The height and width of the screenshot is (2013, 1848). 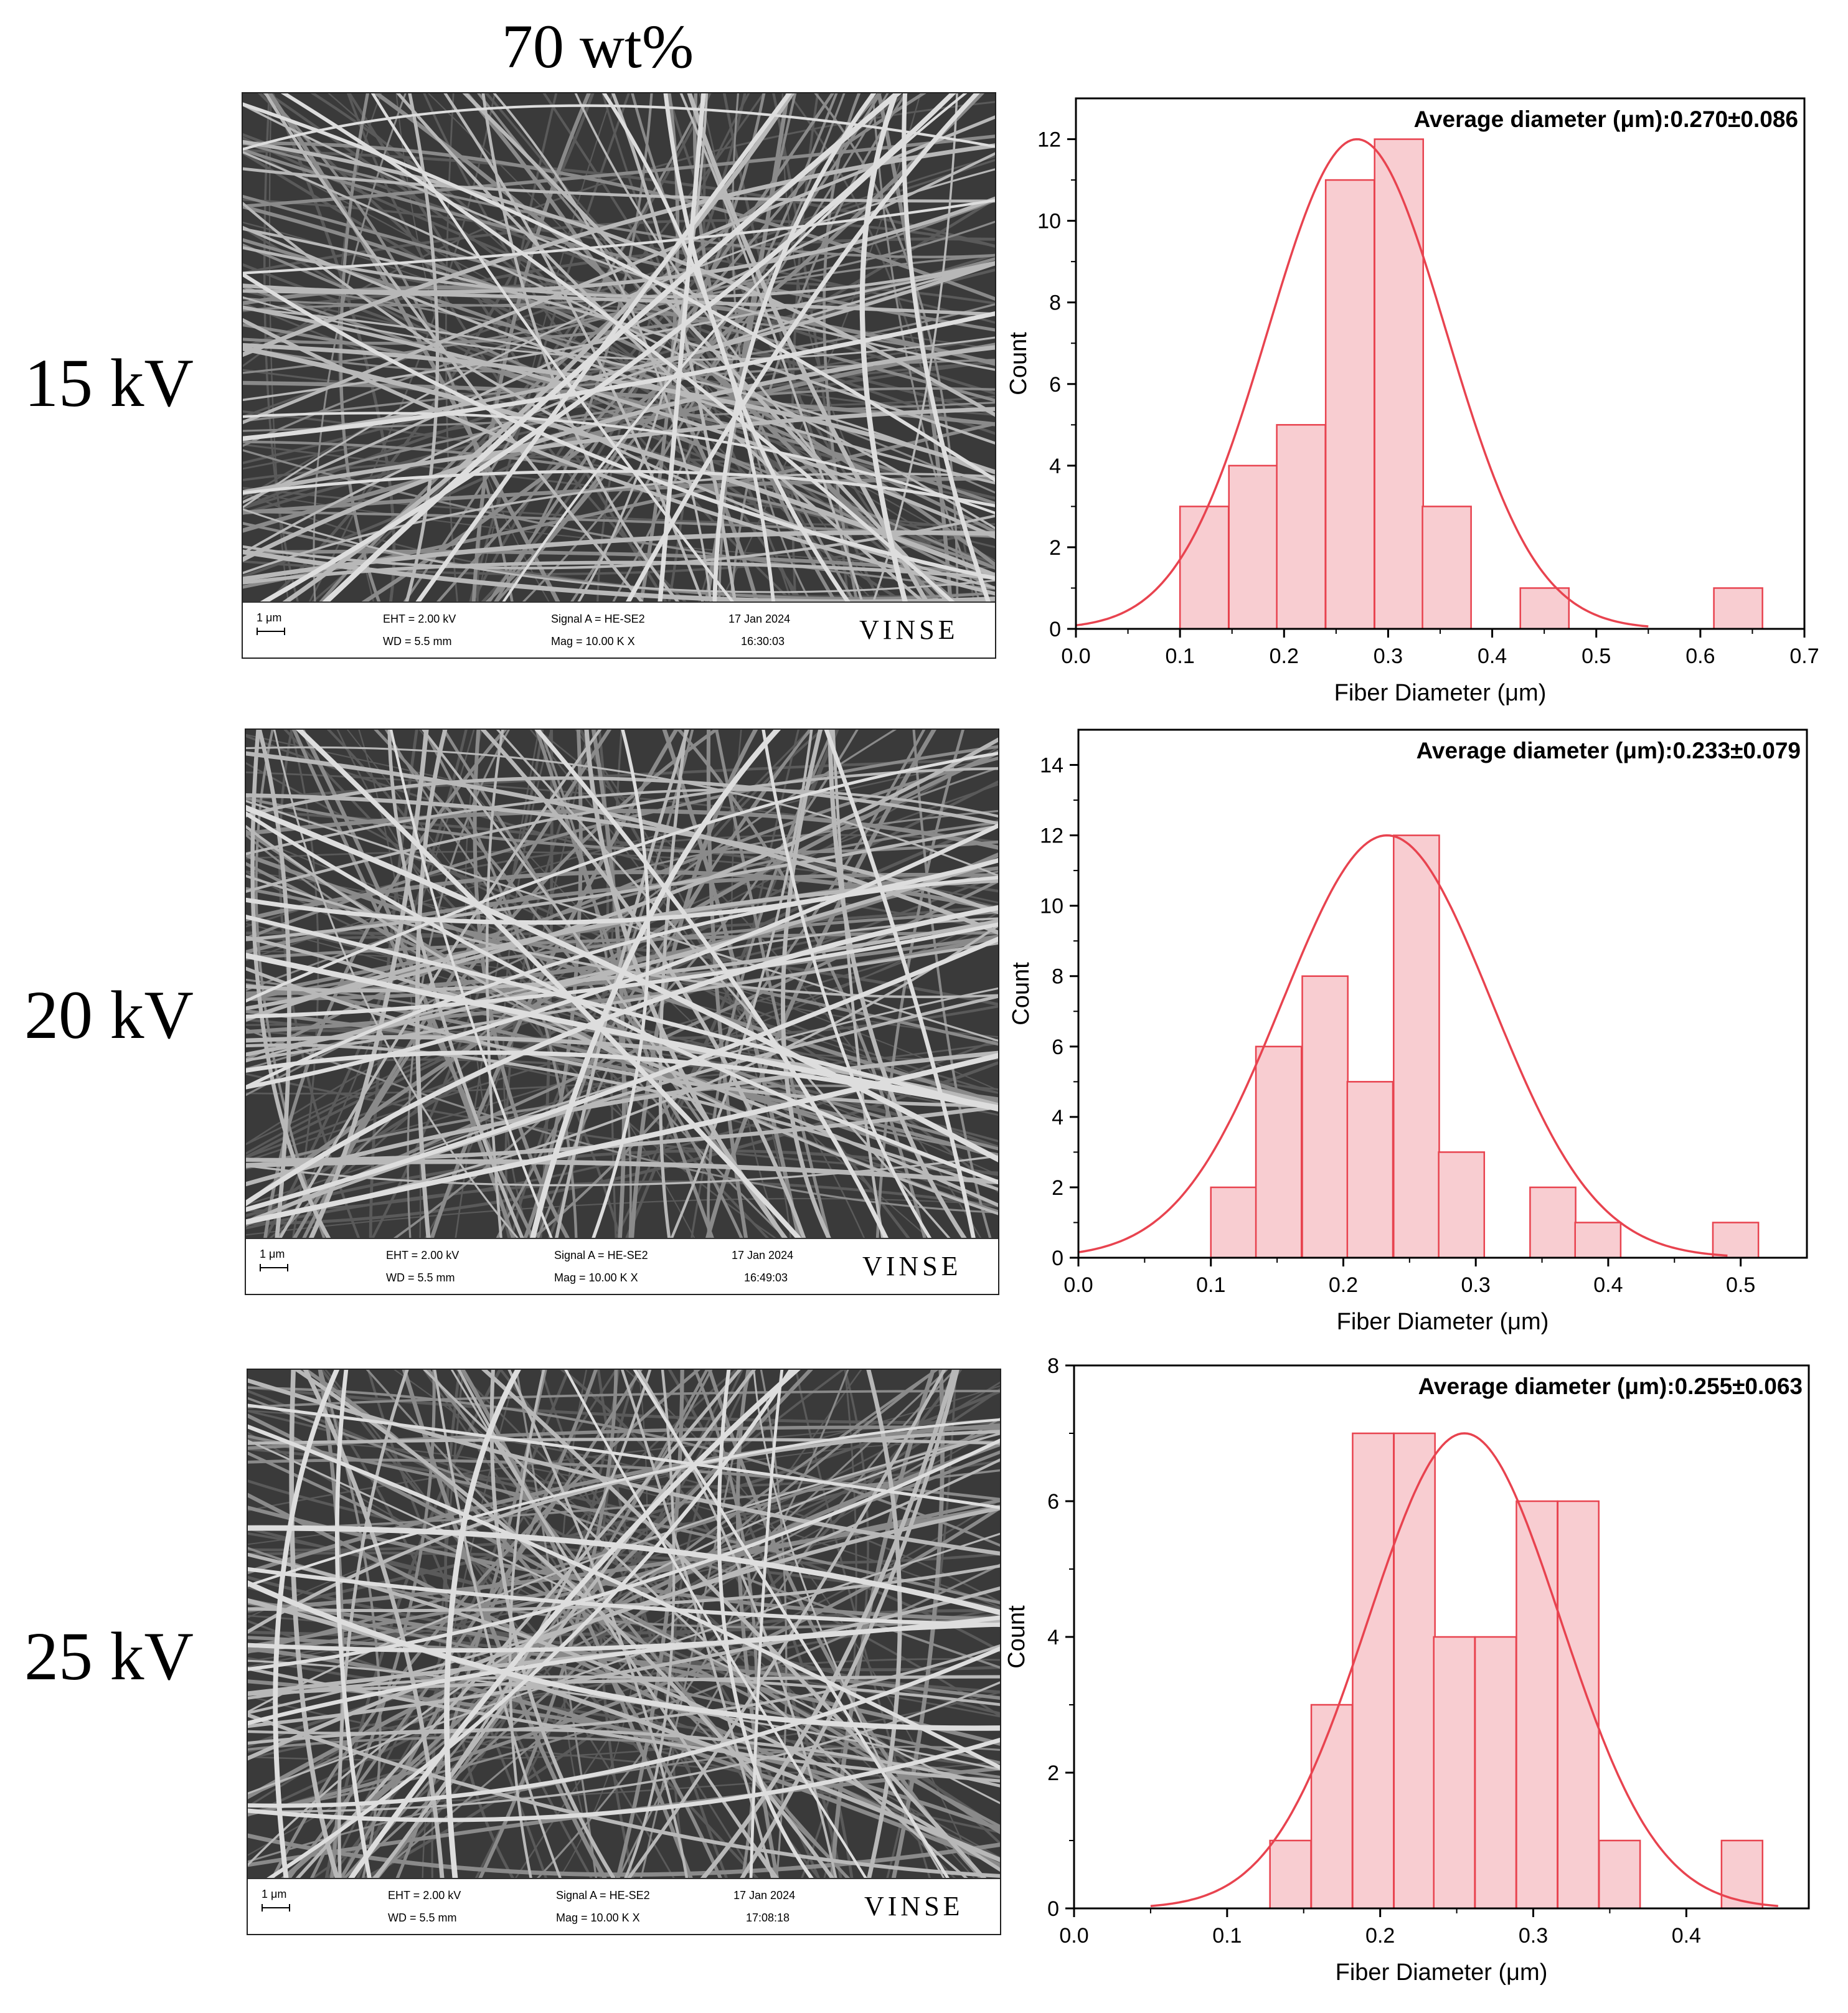 I want to click on date-text: 17 Jan 2024, so click(x=759, y=619).